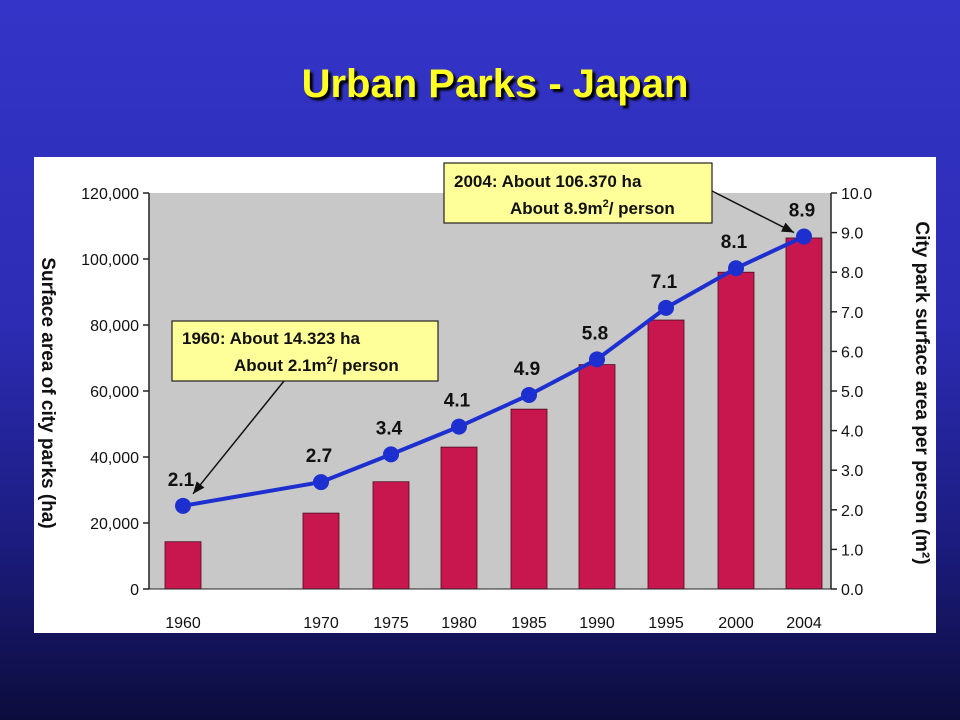 This screenshot has width=960, height=720. Describe the element at coordinates (495, 84) in the screenshot. I see `slide-title: Urban Parks - Japan` at that location.